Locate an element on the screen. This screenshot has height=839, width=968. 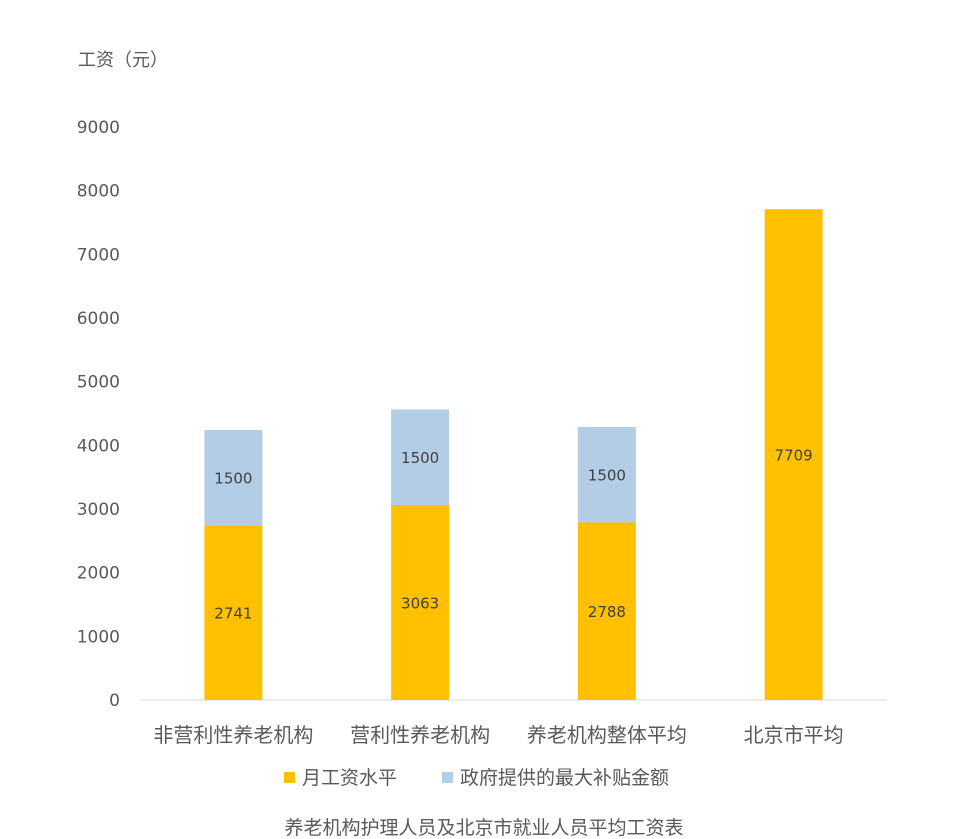
data-label: 2788 is located at coordinates (607, 612).